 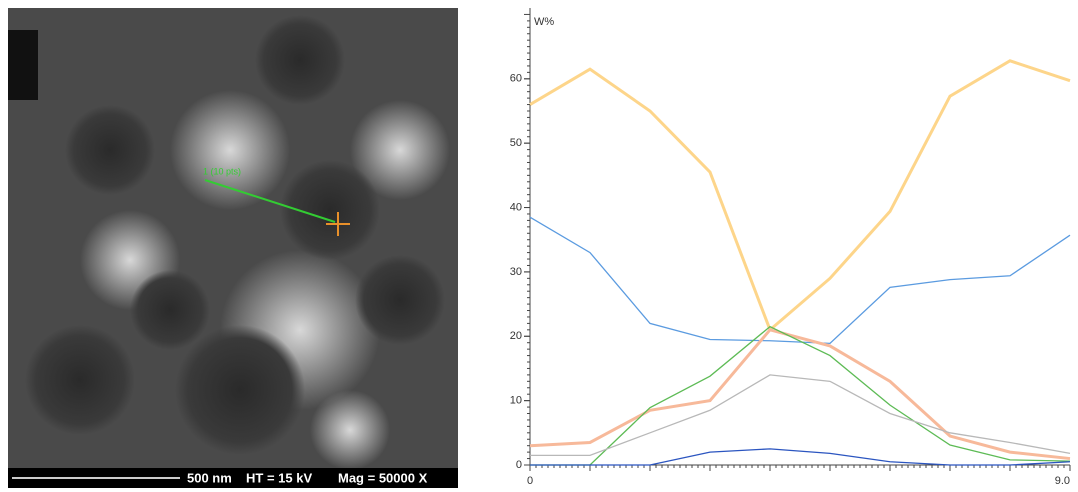 What do you see at coordinates (516, 336) in the screenshot?
I see `y-tick-label: 20` at bounding box center [516, 336].